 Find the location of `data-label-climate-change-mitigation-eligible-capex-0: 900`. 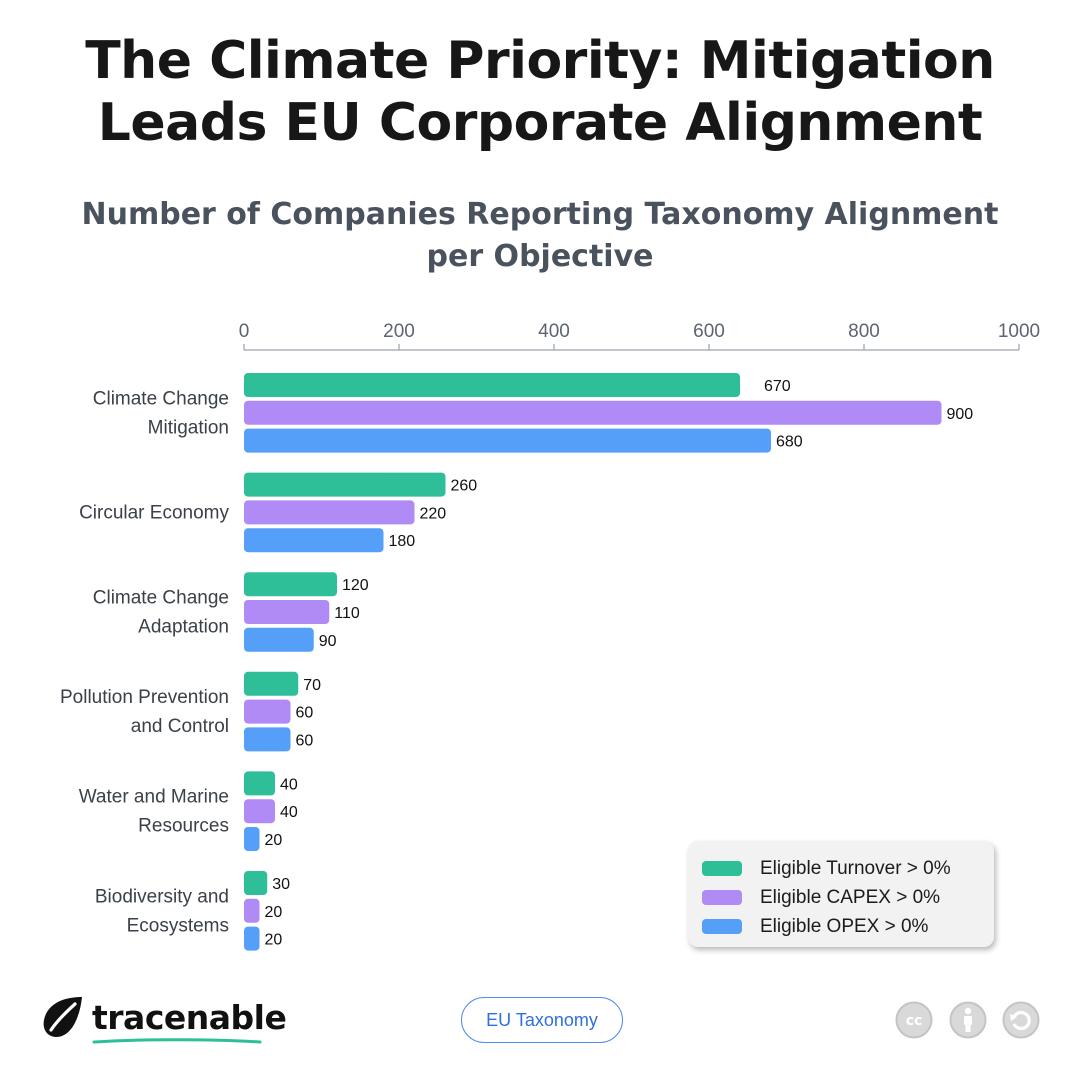

data-label-climate-change-mitigation-eligible-capex-0: 900 is located at coordinates (960, 414).